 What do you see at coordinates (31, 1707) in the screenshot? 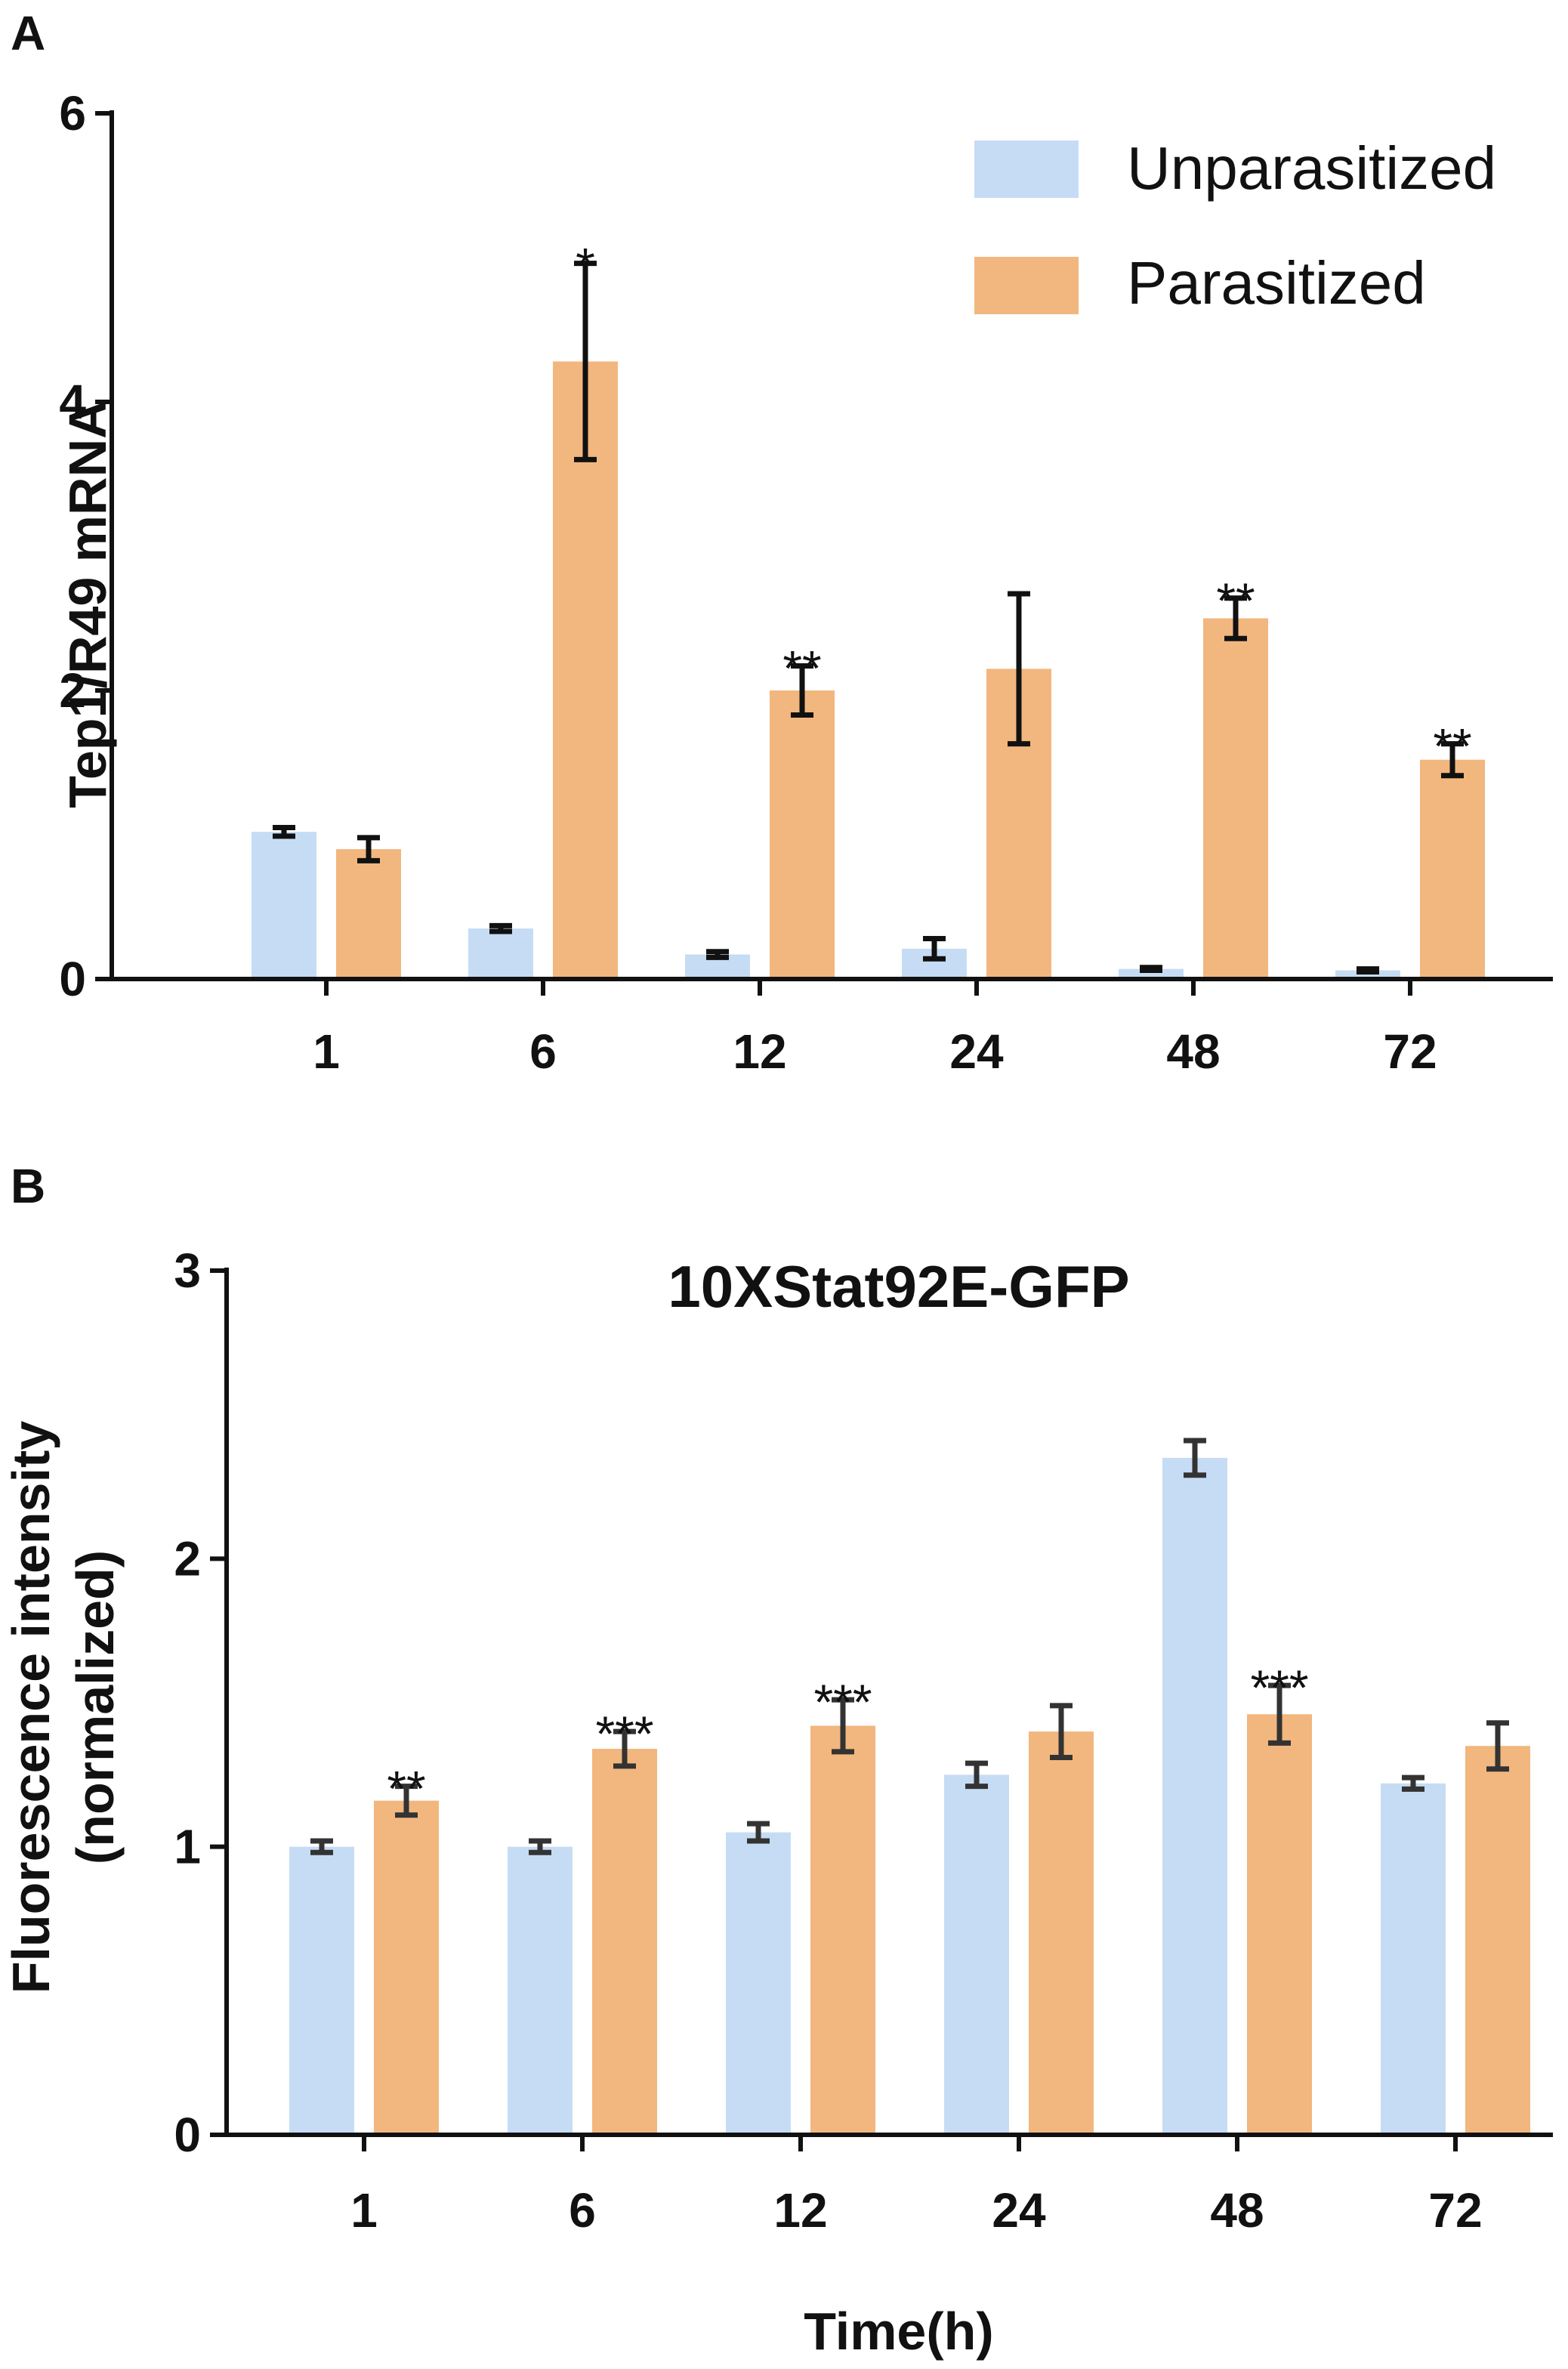
I see `panel-b-y-axis-title-line1: Fluorescence intensity` at bounding box center [31, 1707].